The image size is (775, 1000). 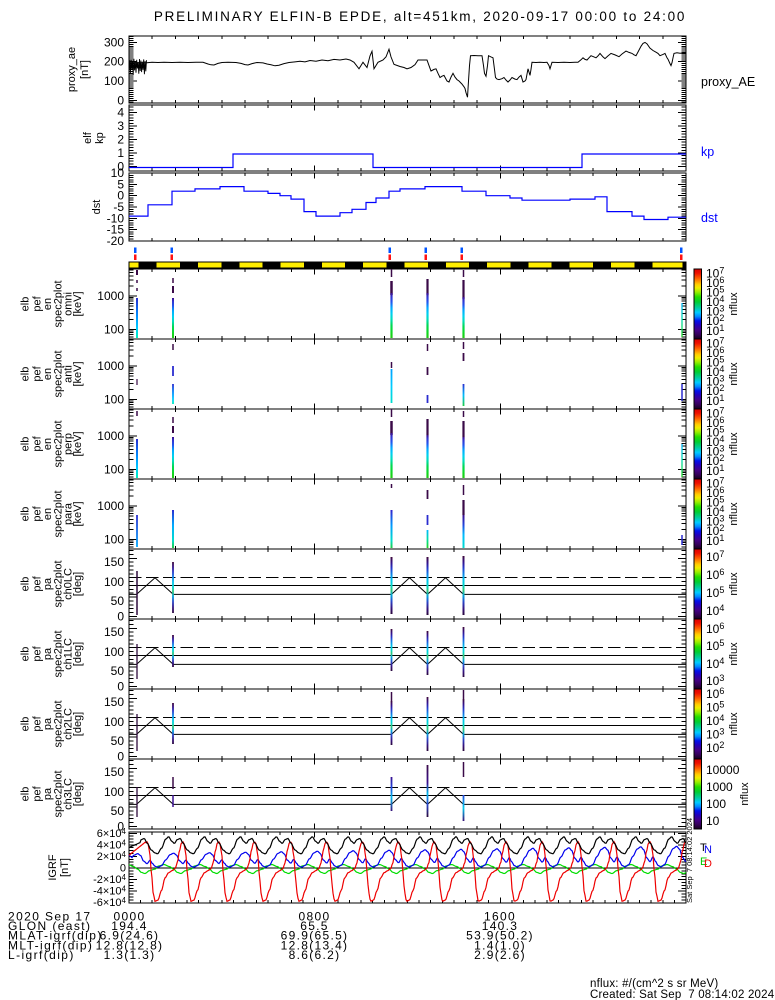 What do you see at coordinates (120, 140) in the screenshot?
I see `svg-text: 2` at bounding box center [120, 140].